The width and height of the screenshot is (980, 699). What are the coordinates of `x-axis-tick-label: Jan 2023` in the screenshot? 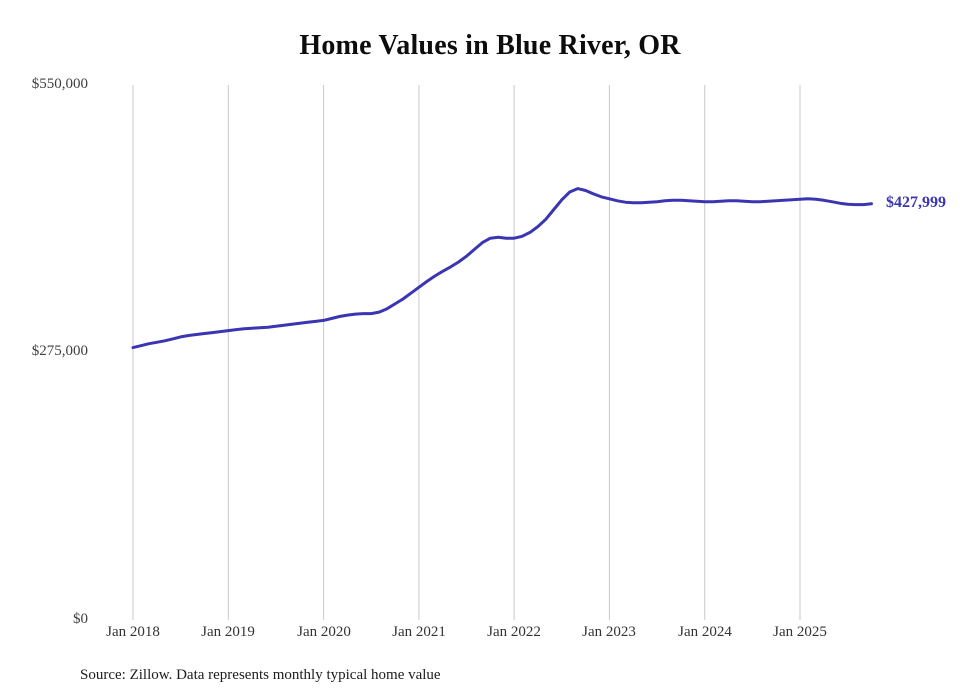 It's located at (609, 632).